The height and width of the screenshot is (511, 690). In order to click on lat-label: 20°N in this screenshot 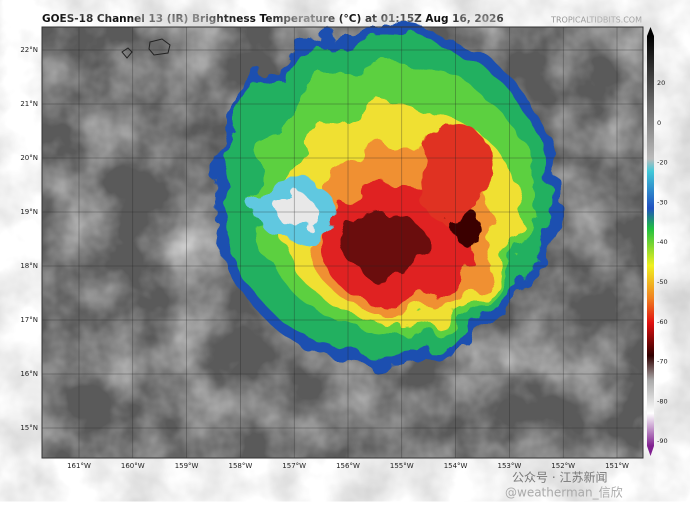, I will do `click(29, 158)`.